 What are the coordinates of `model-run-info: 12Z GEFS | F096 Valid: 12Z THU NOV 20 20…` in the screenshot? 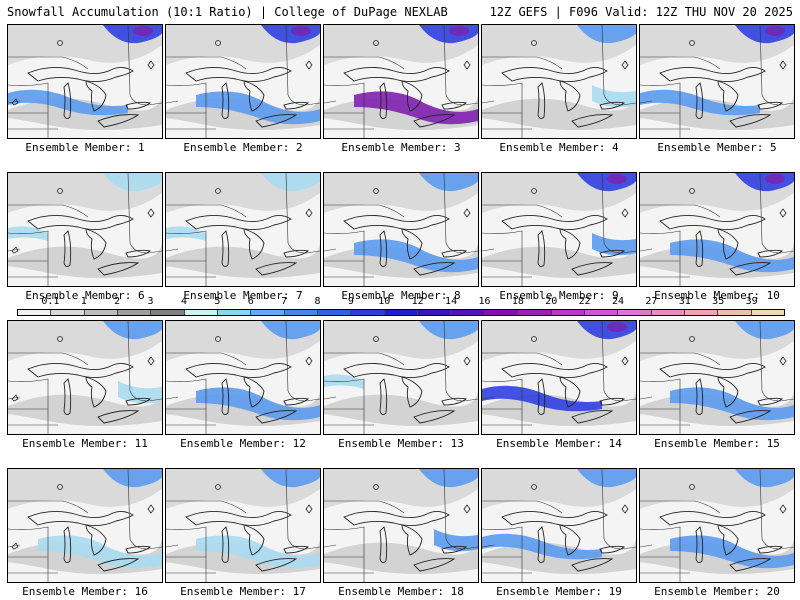 It's located at (641, 12).